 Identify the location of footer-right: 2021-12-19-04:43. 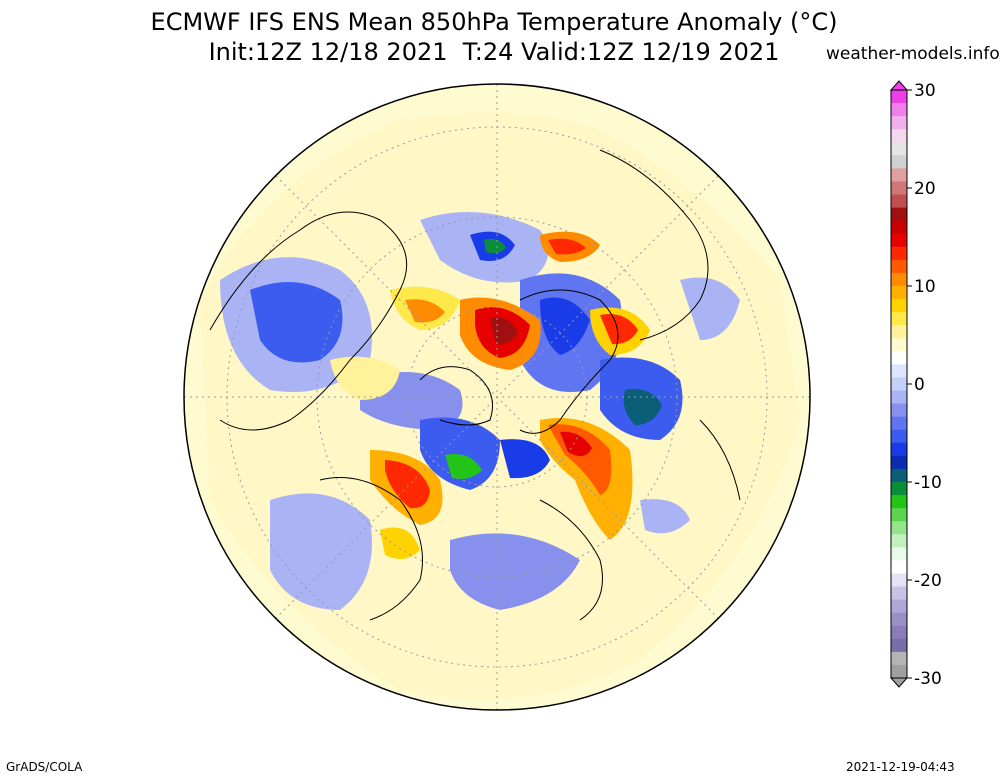
(900, 767).